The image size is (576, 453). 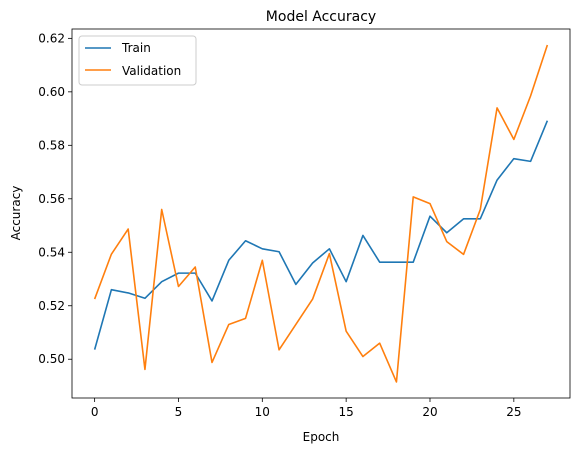 What do you see at coordinates (51, 92) in the screenshot?
I see `y-tick-label: 0.60` at bounding box center [51, 92].